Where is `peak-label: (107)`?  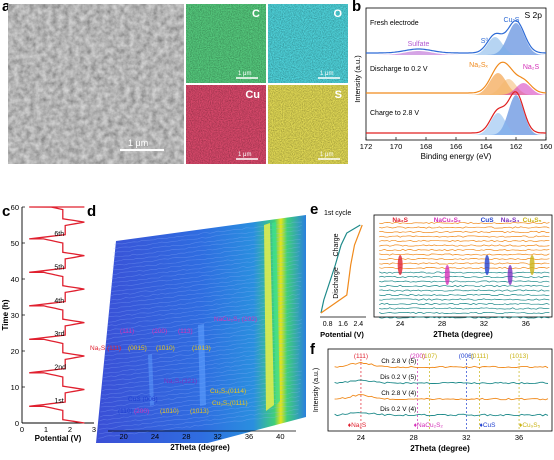 peak-label: (107) is located at coordinates (429, 356).